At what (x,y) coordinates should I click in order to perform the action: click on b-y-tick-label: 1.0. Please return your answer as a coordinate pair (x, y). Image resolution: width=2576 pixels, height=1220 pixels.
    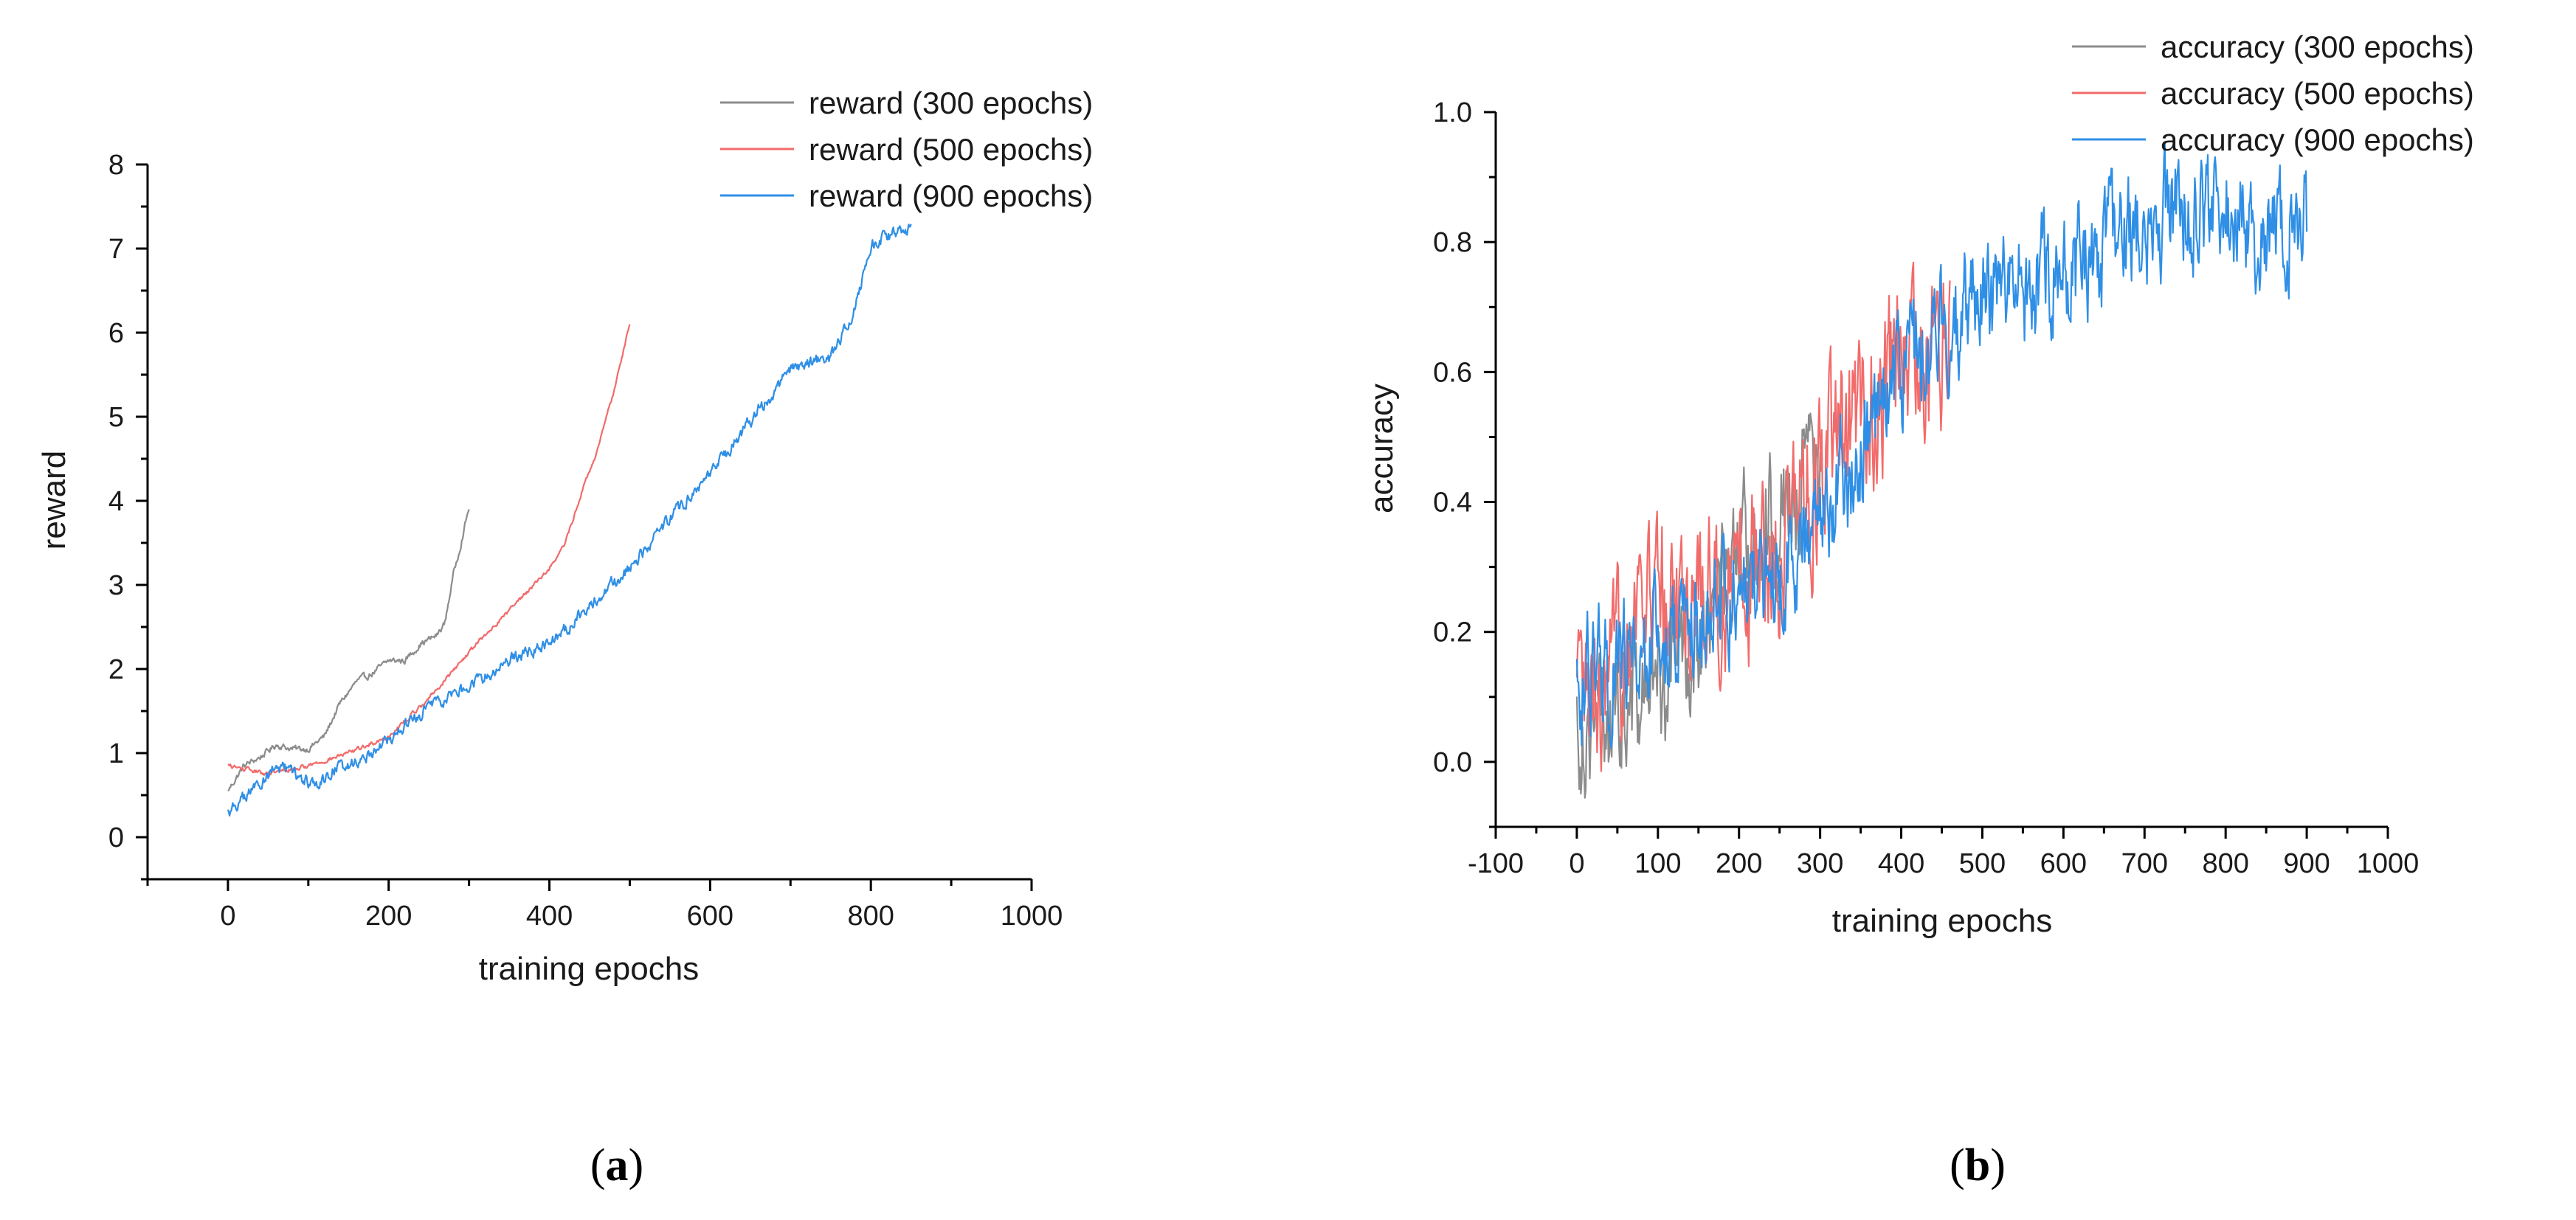
    Looking at the image, I should click on (1452, 112).